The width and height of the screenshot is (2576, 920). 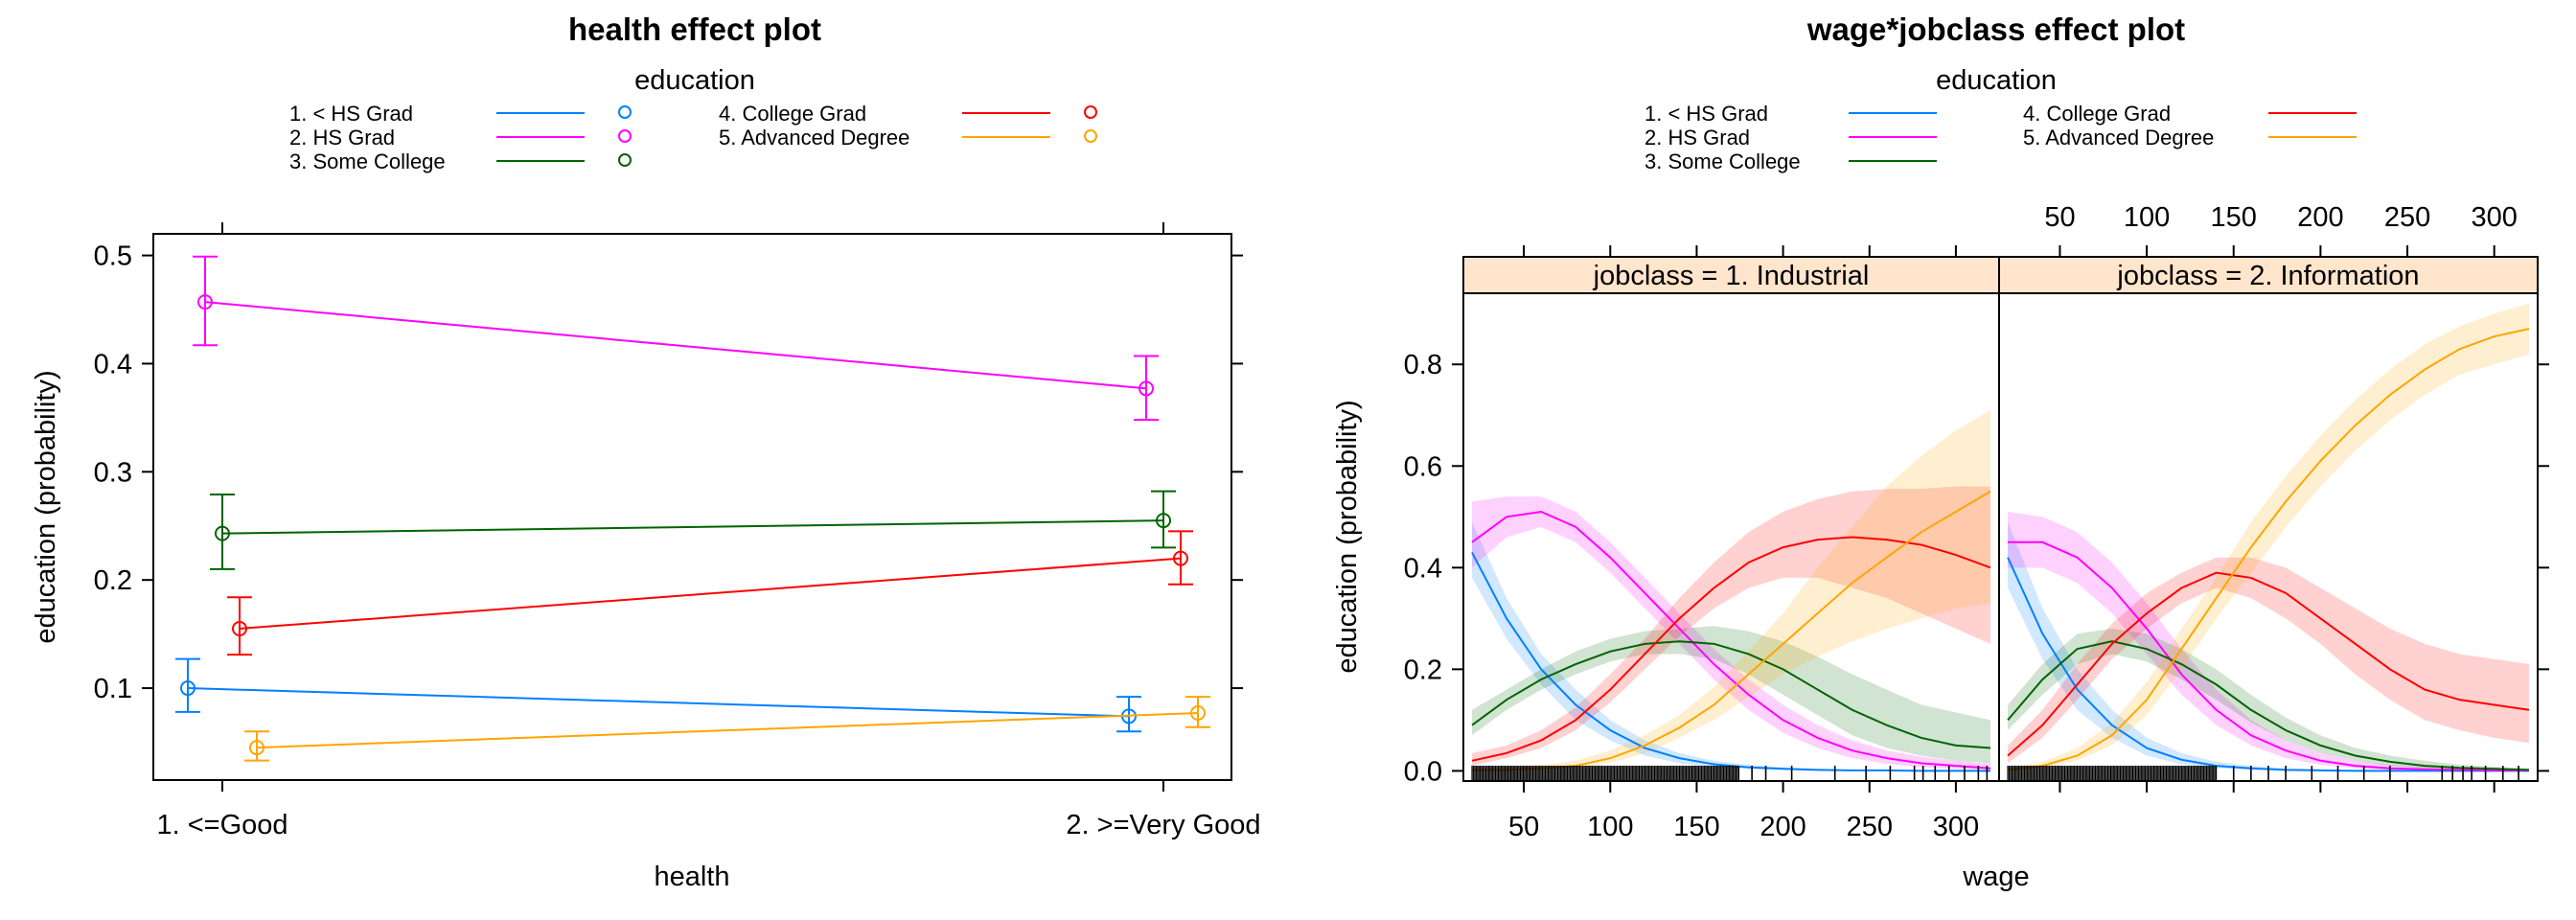 I want to click on chart1-ytick-label: 0.3, so click(x=113, y=472).